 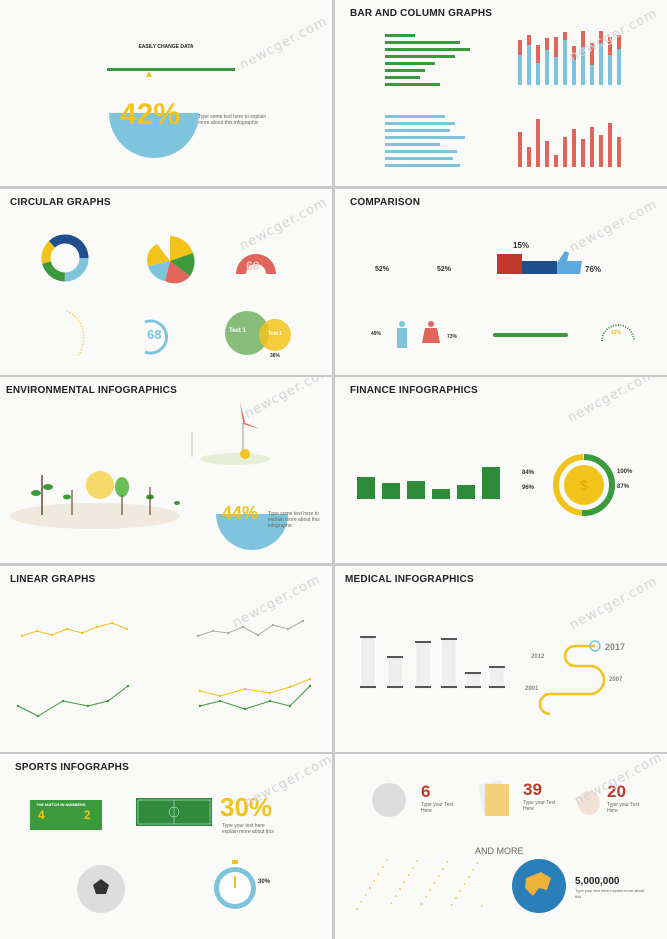 What do you see at coordinates (53, 579) in the screenshot?
I see `panel-title: LINEAR GRAPHS` at bounding box center [53, 579].